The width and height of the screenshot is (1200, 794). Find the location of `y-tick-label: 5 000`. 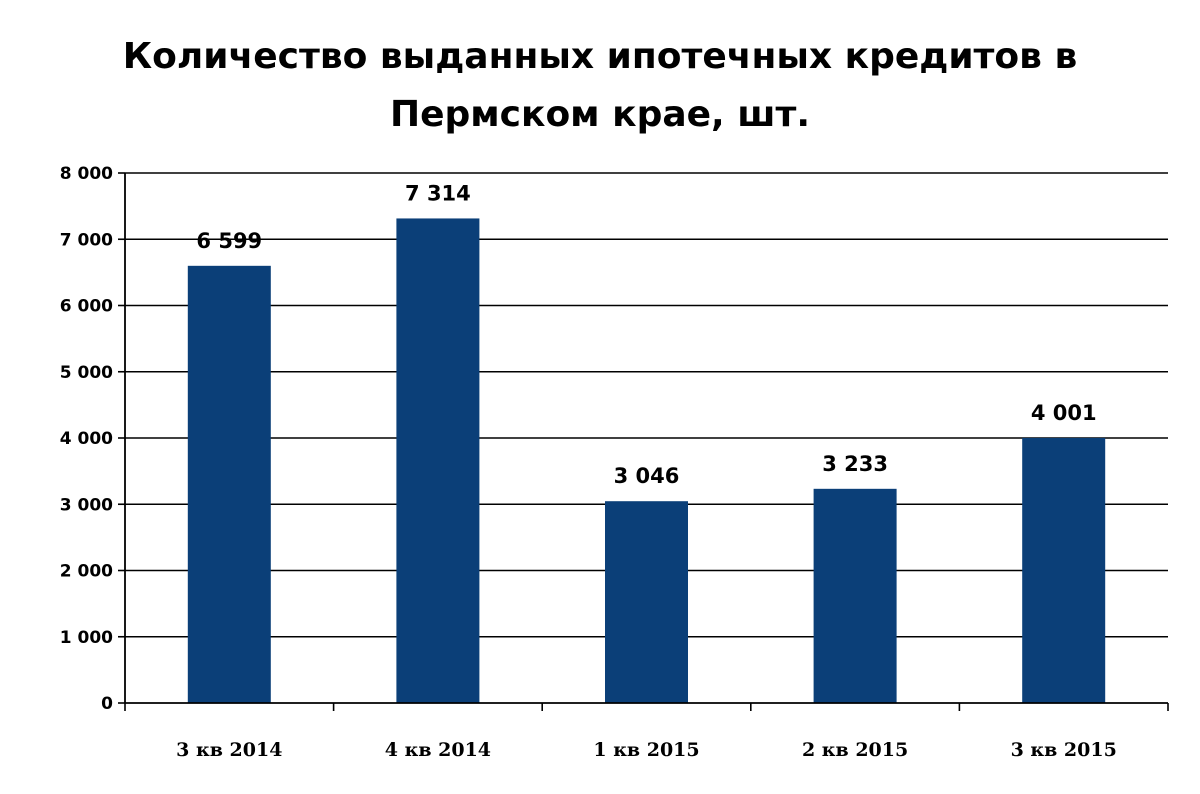

y-tick-label: 5 000 is located at coordinates (86, 373).